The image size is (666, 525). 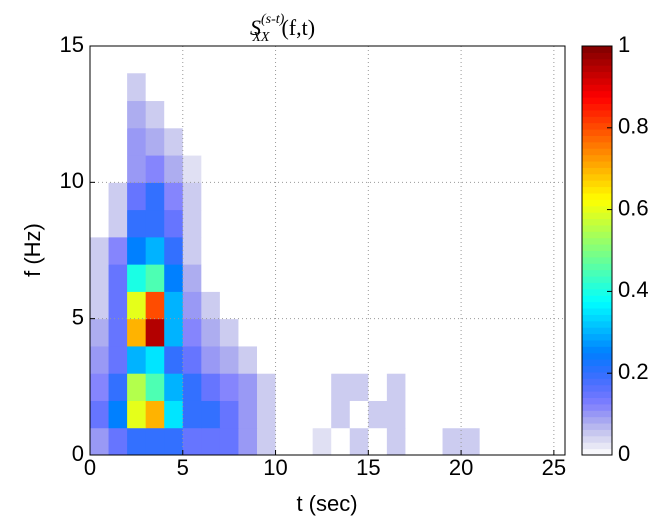 I want to click on x-tick-label: 5, so click(x=183, y=467).